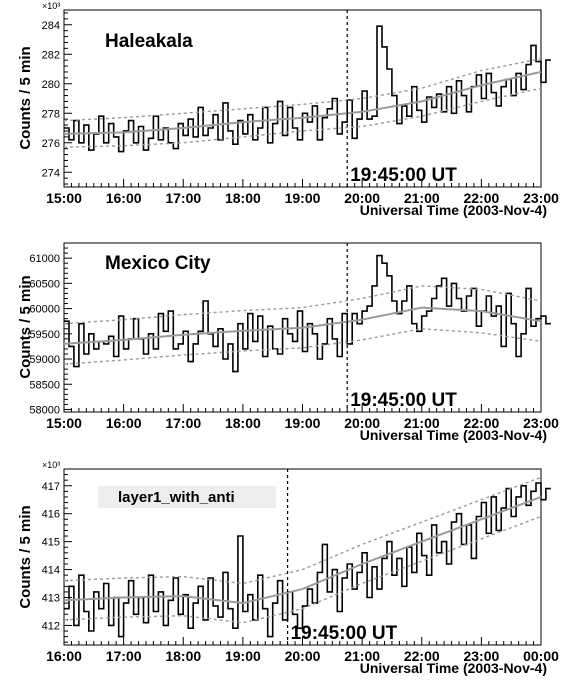 The width and height of the screenshot is (574, 682). What do you see at coordinates (44, 259) in the screenshot?
I see `y-tick-label: 61000` at bounding box center [44, 259].